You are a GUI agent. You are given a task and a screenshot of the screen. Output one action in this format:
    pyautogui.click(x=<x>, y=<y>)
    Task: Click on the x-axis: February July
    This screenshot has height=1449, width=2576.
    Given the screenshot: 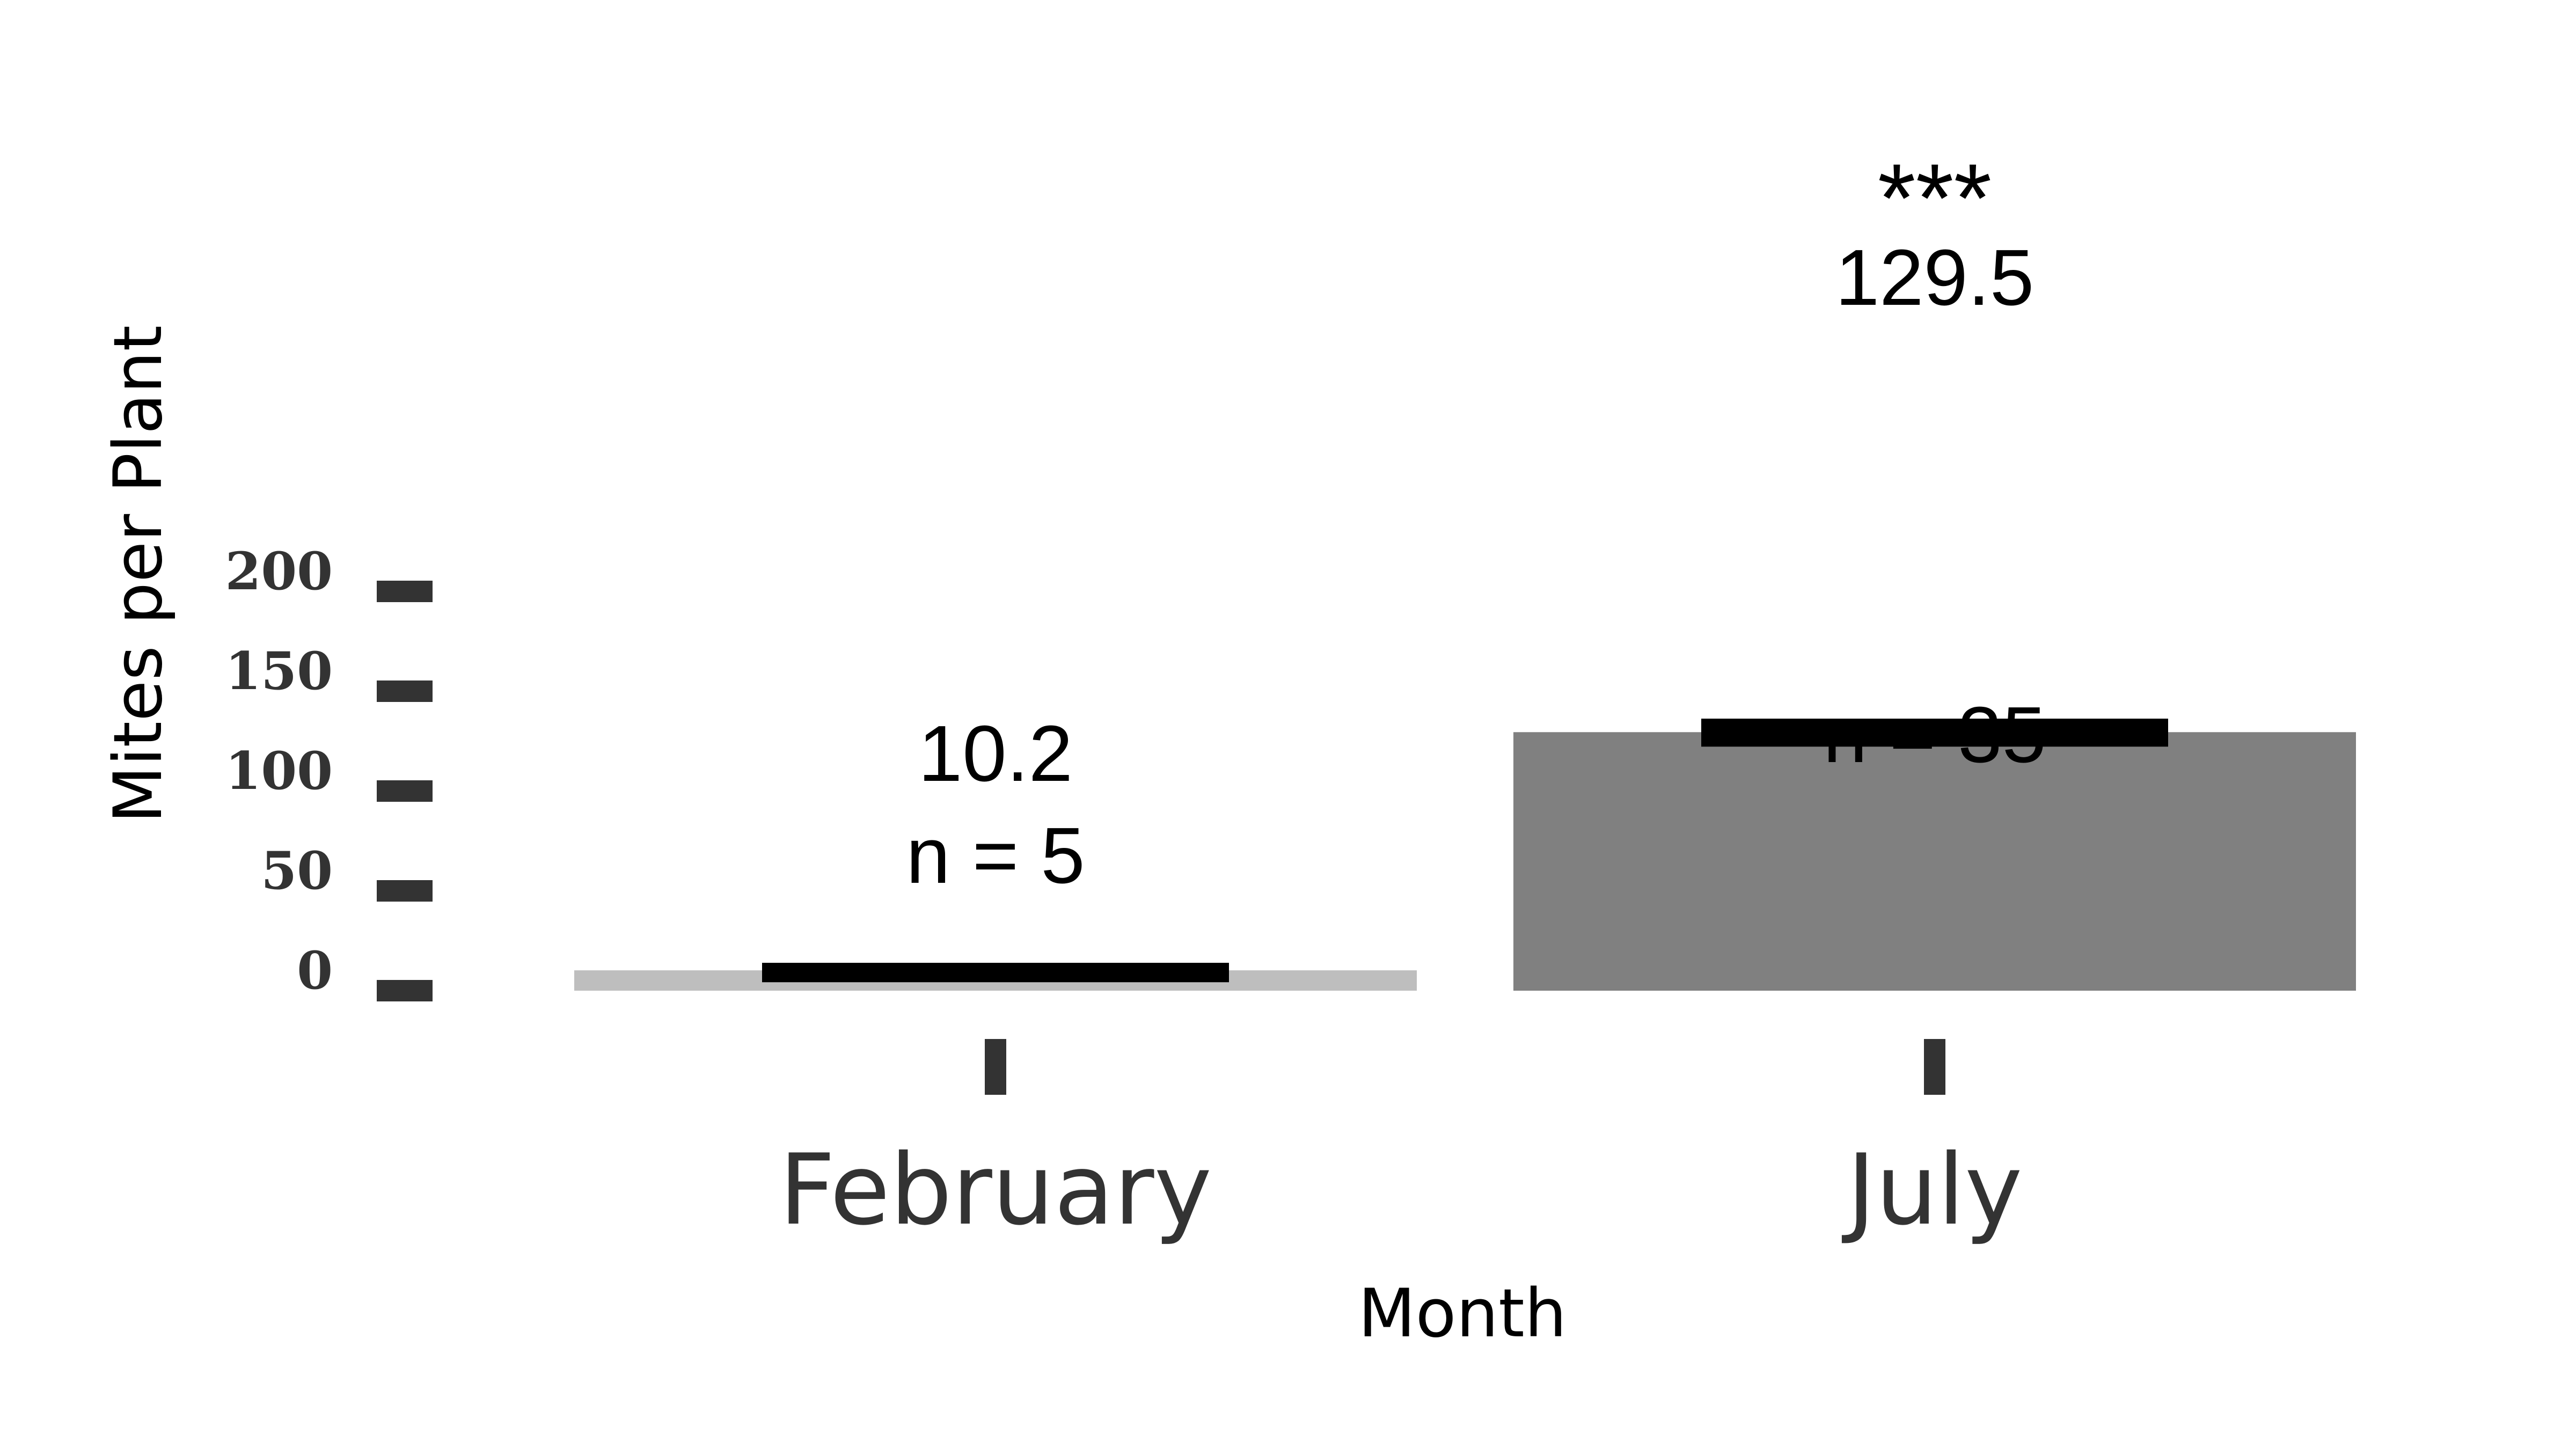 What is the action you would take?
    pyautogui.click(x=1401, y=1143)
    